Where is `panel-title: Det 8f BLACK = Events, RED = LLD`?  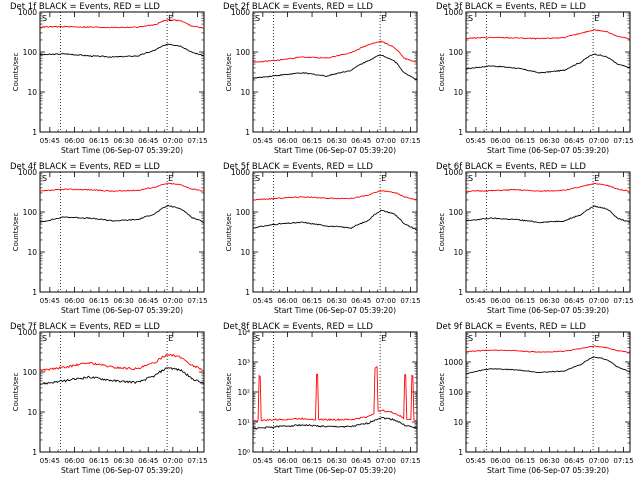
panel-title: Det 8f BLACK = Events, RED = LLD is located at coordinates (298, 327).